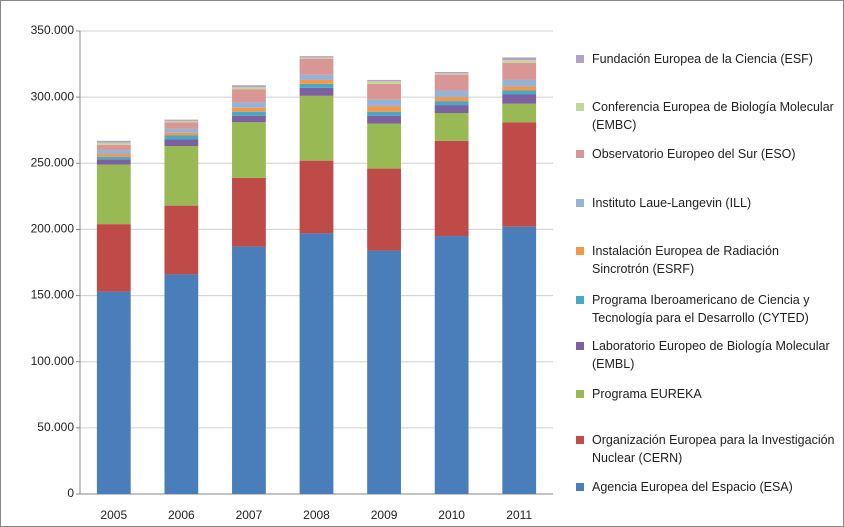  Describe the element at coordinates (692, 487) in the screenshot. I see `legend-label: Agencia Europea del Espacio (ESA)` at that location.